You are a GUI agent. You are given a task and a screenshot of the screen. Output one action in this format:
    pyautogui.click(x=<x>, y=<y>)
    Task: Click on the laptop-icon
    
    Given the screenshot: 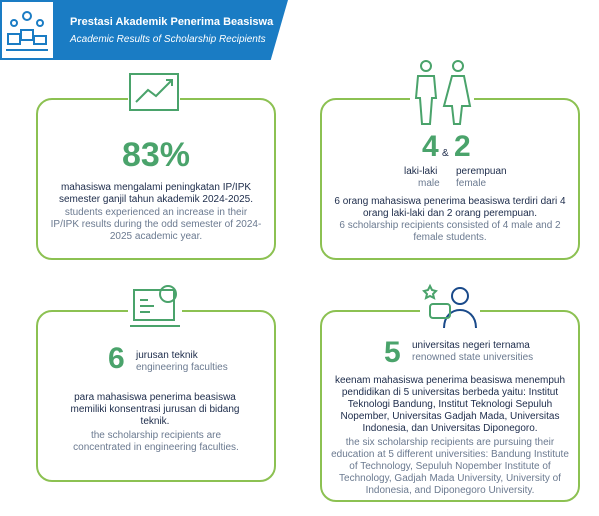 What is the action you would take?
    pyautogui.click(x=155, y=308)
    